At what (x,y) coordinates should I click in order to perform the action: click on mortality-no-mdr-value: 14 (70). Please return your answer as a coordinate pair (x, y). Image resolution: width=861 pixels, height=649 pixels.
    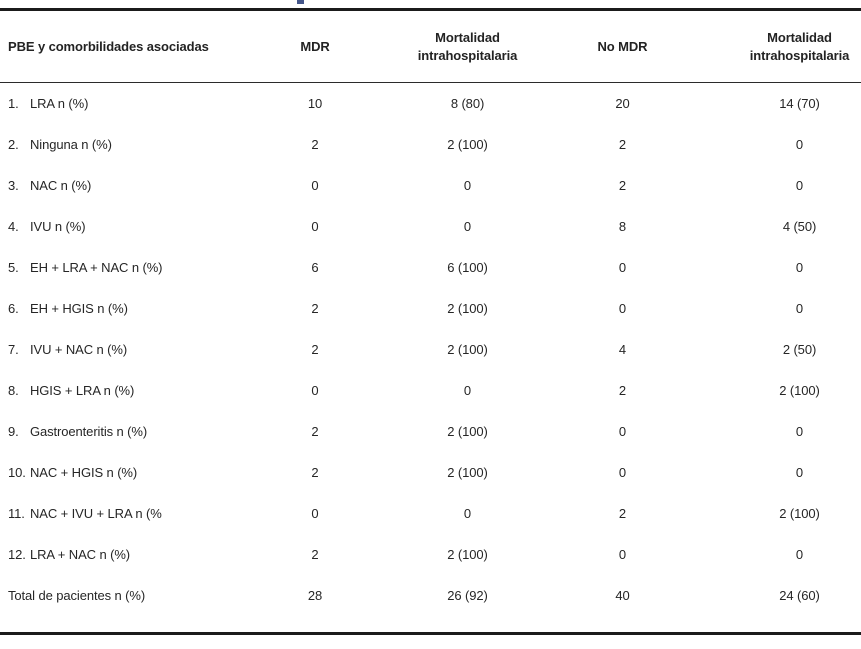
    Looking at the image, I should click on (799, 103).